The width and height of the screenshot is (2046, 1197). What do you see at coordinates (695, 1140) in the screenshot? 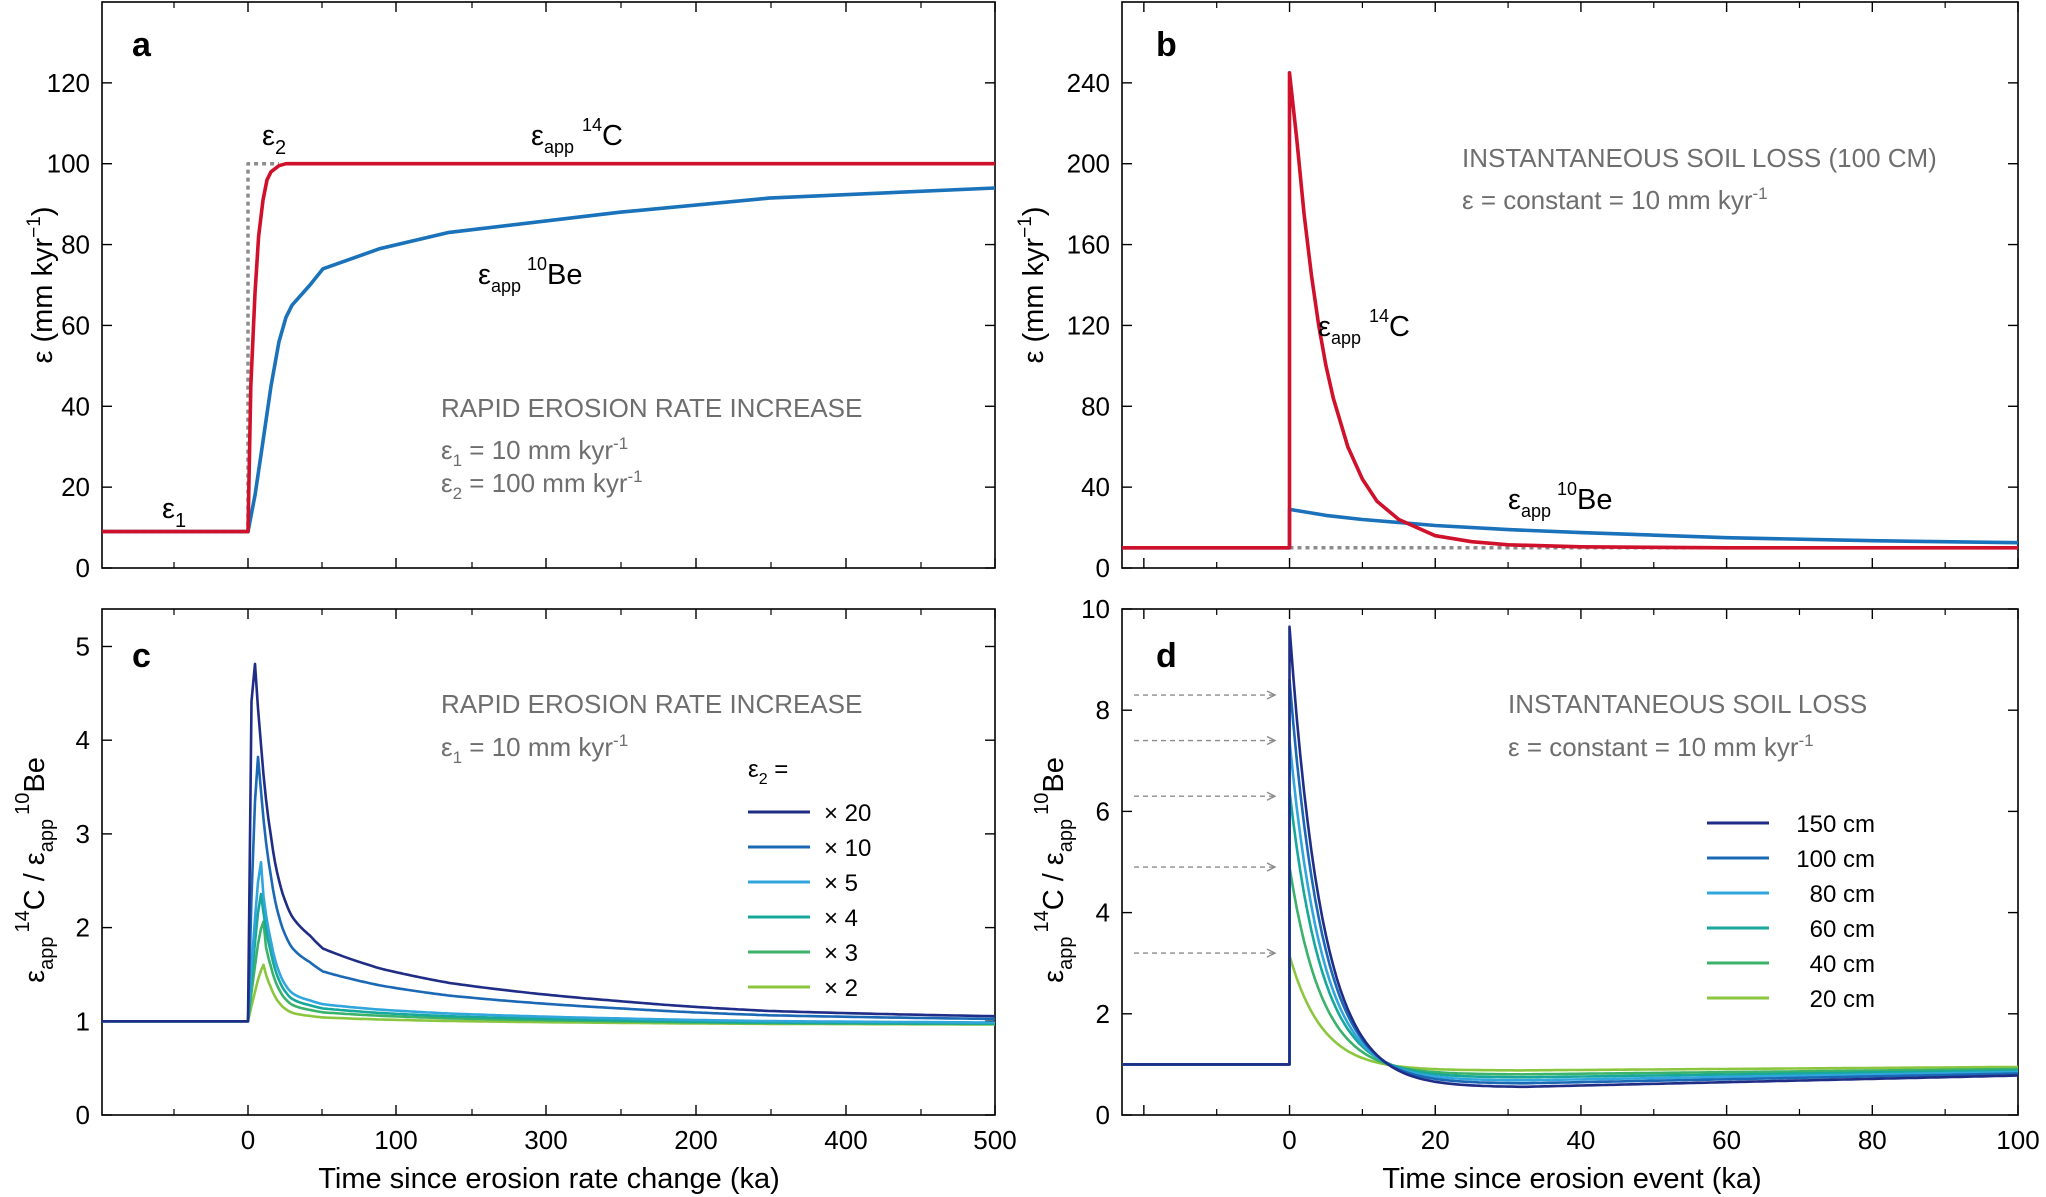
I see `x-tick-label: 200` at bounding box center [695, 1140].